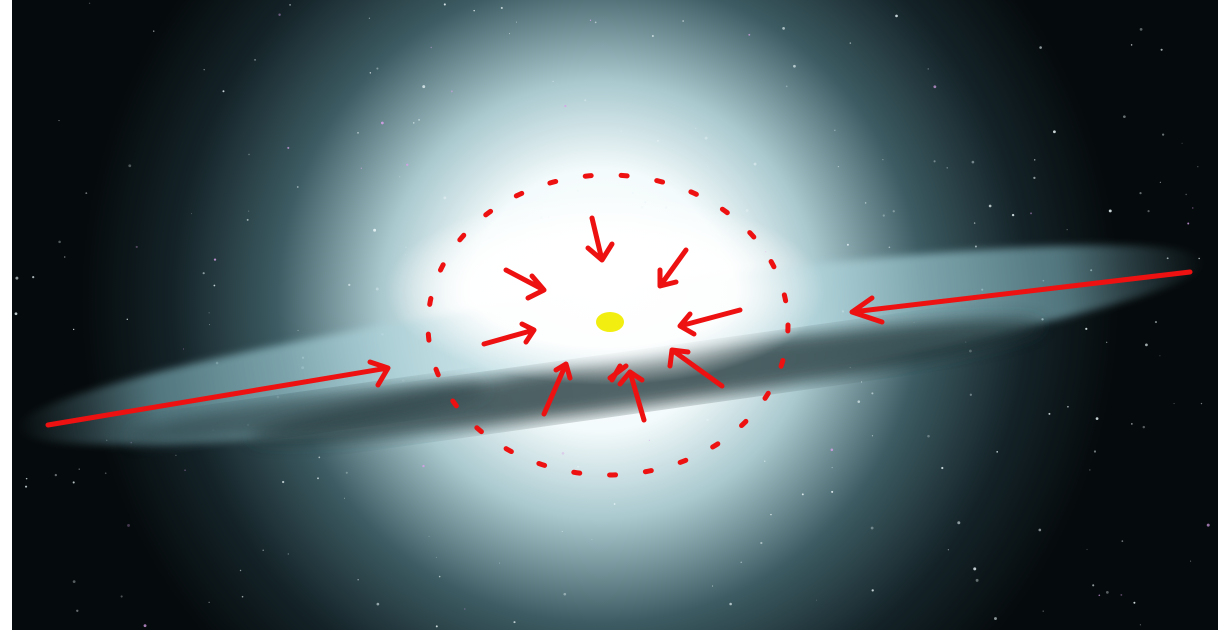 The height and width of the screenshot is (630, 1218). Describe the element at coordinates (605, 290) in the screenshot. I see `bulge` at that location.